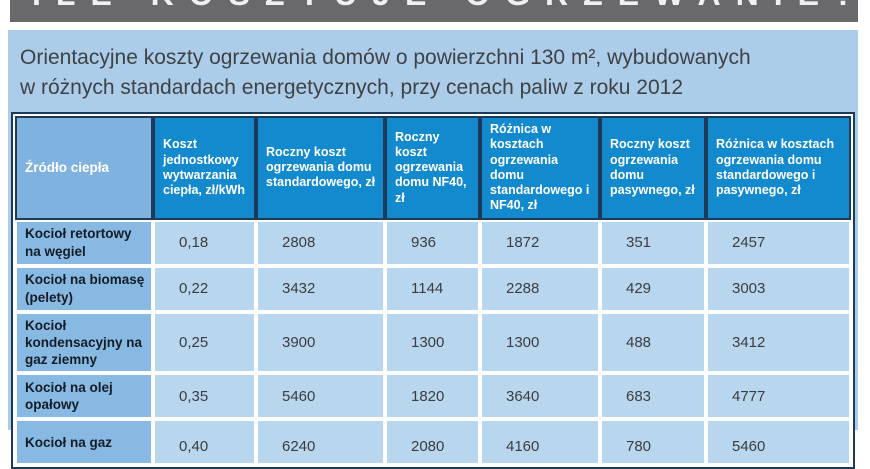 This screenshot has height=469, width=870. I want to click on cell-value: 936, so click(432, 242).